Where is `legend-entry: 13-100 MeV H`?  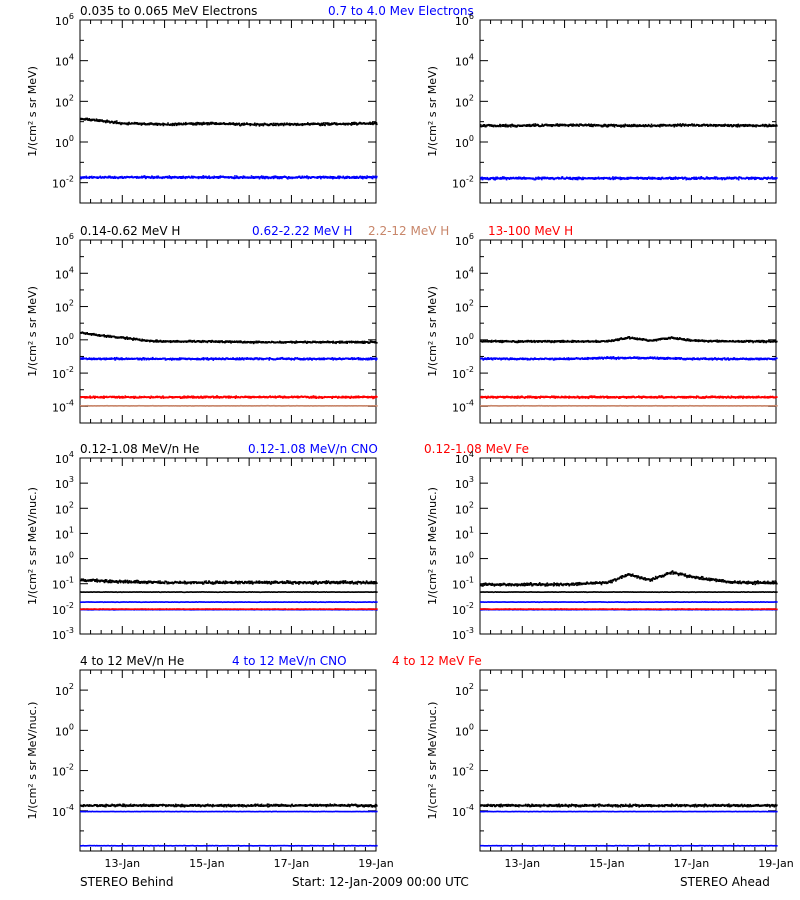
legend-entry: 13-100 MeV H is located at coordinates (530, 231).